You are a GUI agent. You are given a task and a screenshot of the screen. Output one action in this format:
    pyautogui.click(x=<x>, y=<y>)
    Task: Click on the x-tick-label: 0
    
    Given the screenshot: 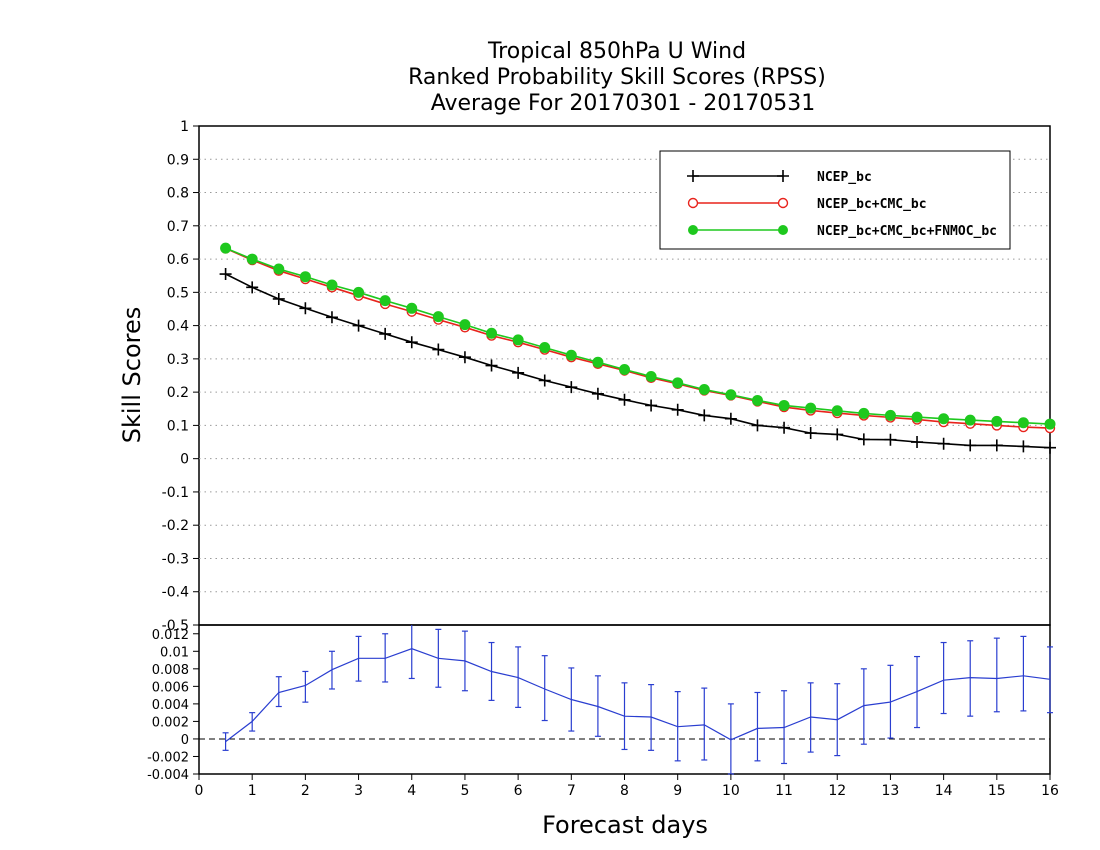 What is the action you would take?
    pyautogui.click(x=199, y=791)
    